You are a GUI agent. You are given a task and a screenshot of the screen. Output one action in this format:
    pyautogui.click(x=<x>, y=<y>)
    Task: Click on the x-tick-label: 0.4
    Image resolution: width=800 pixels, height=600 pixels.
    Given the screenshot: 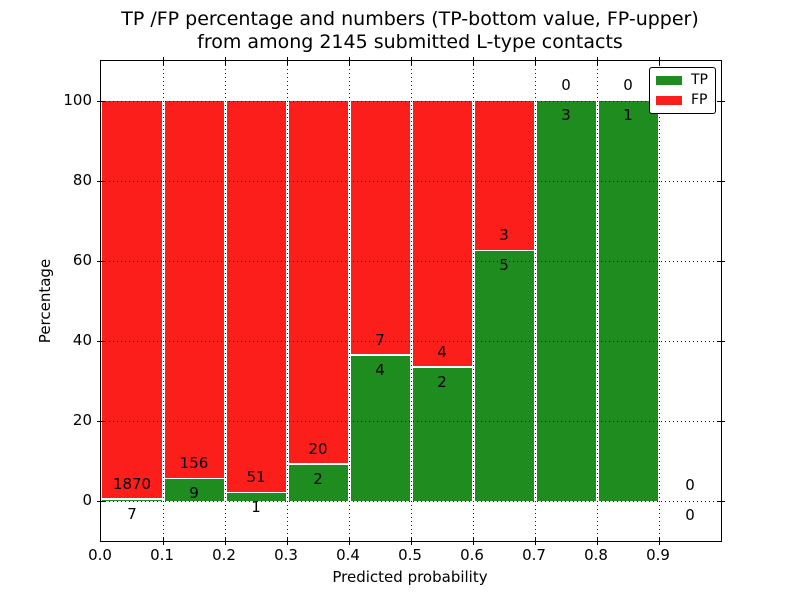 What is the action you would take?
    pyautogui.click(x=348, y=555)
    